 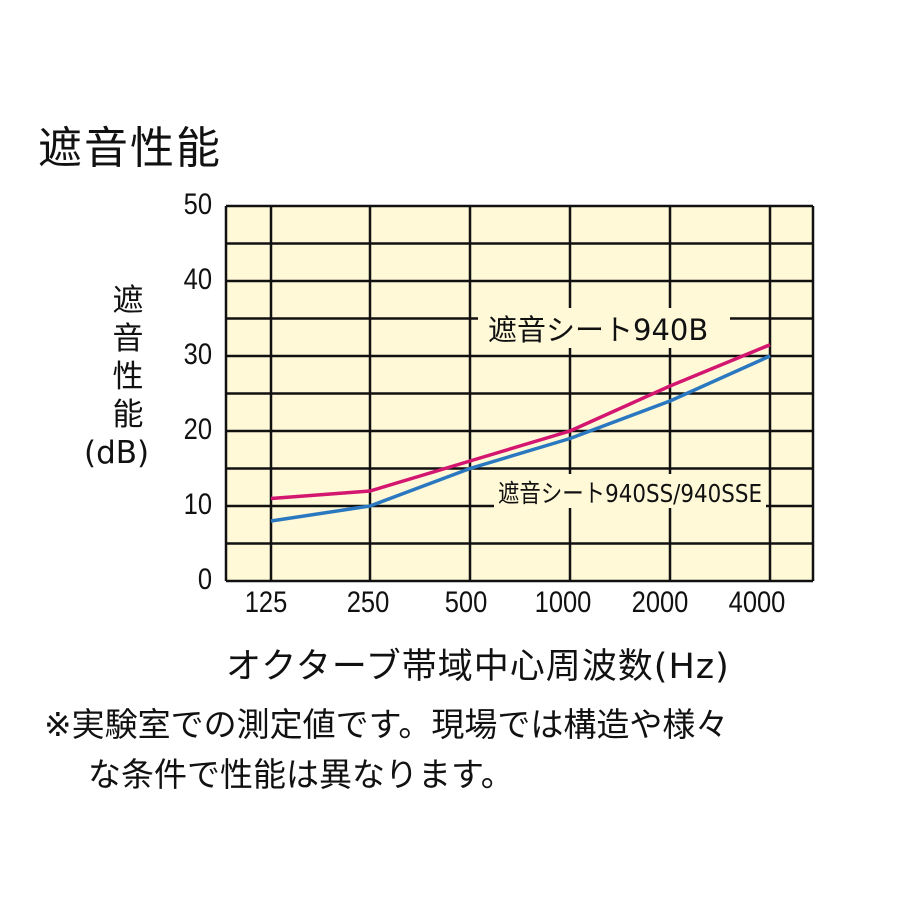 I want to click on y-tick-20: 20, so click(x=197, y=429).